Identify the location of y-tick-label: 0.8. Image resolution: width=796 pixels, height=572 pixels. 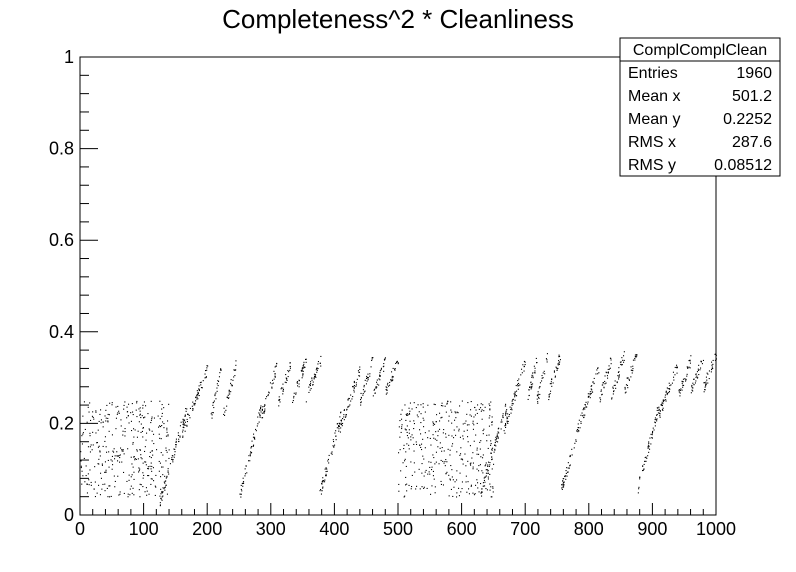
(61, 149).